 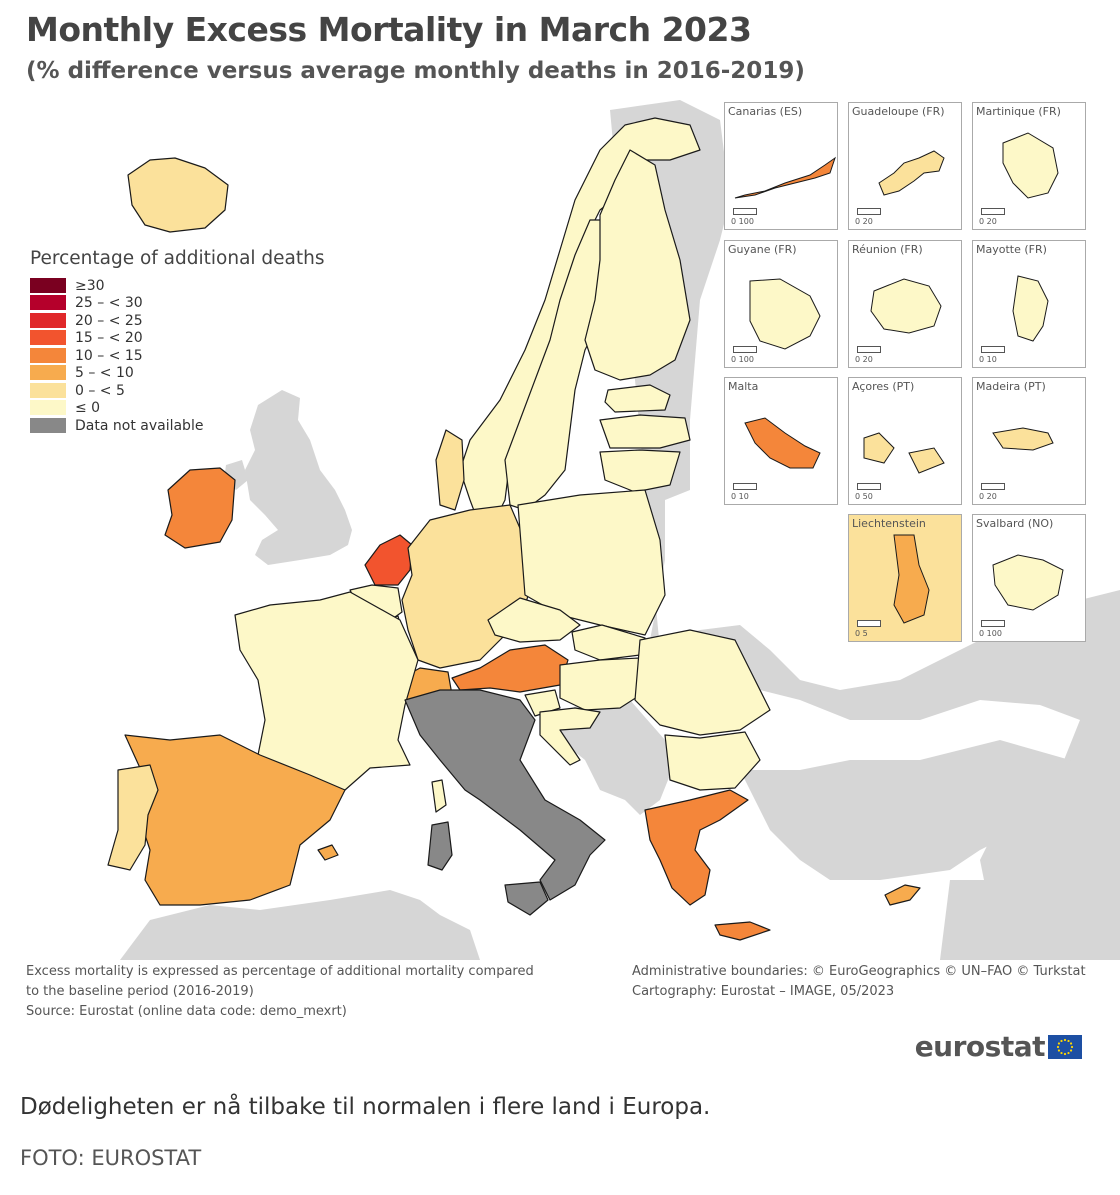 I want to click on legend-label: 15 – < 20, so click(x=109, y=338).